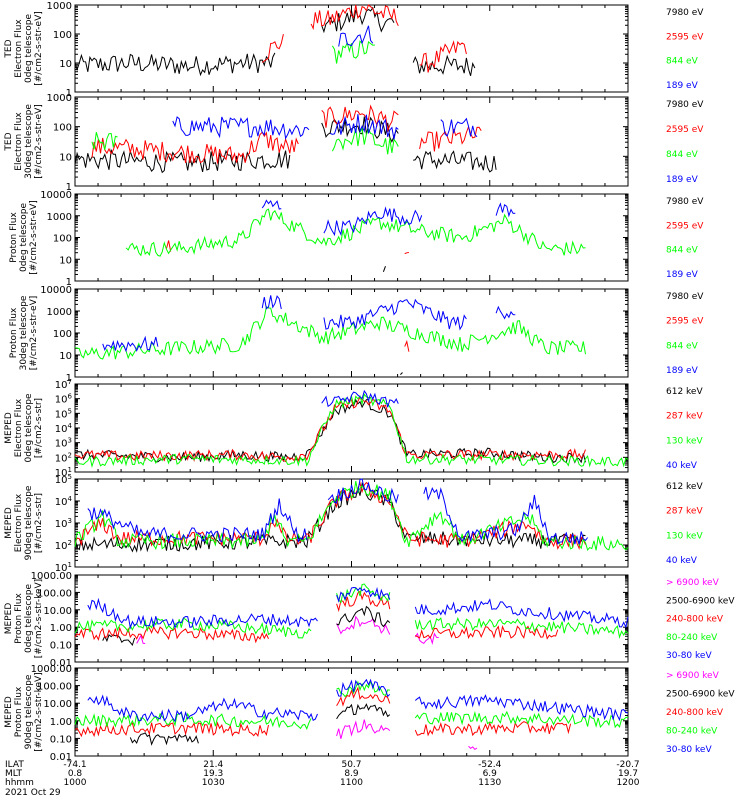 This screenshot has height=800, width=750. Describe the element at coordinates (689, 656) in the screenshot. I see `legend-entry: 30-80 keV` at that location.